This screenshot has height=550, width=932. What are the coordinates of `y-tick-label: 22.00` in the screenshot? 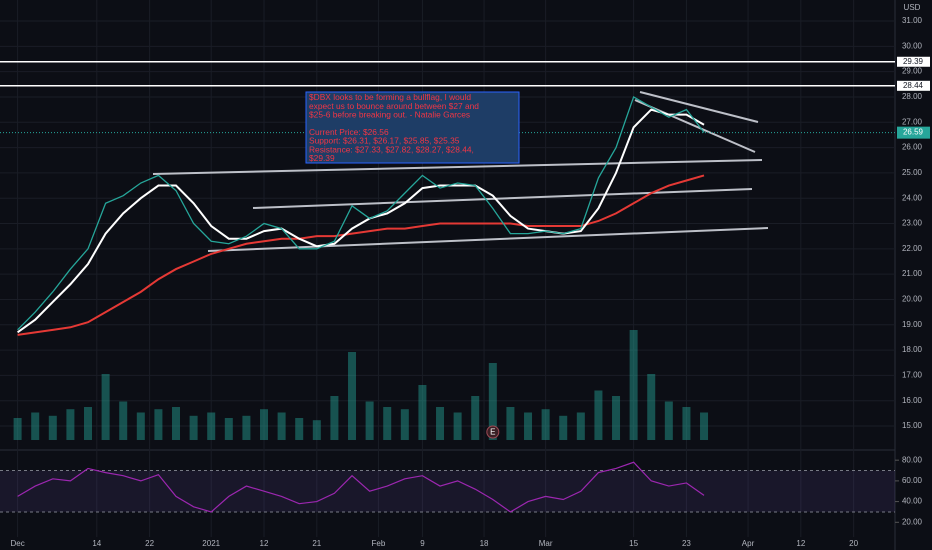 It's located at (912, 248).